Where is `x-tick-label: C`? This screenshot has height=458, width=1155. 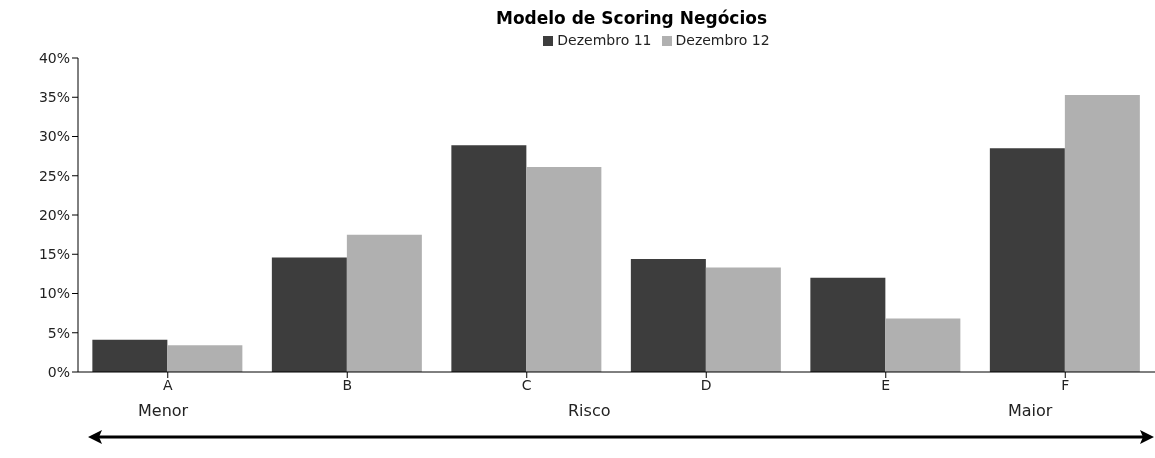 x-tick-label: C is located at coordinates (526, 384).